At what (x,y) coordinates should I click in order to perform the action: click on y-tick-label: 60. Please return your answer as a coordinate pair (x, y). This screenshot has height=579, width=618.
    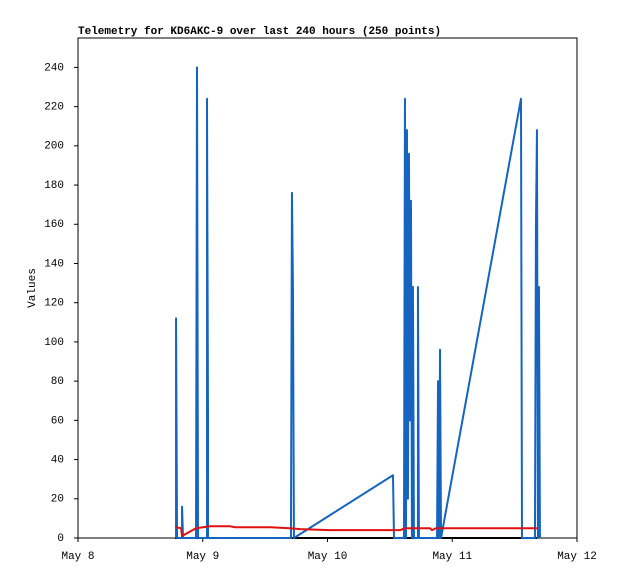
    Looking at the image, I should click on (57, 421).